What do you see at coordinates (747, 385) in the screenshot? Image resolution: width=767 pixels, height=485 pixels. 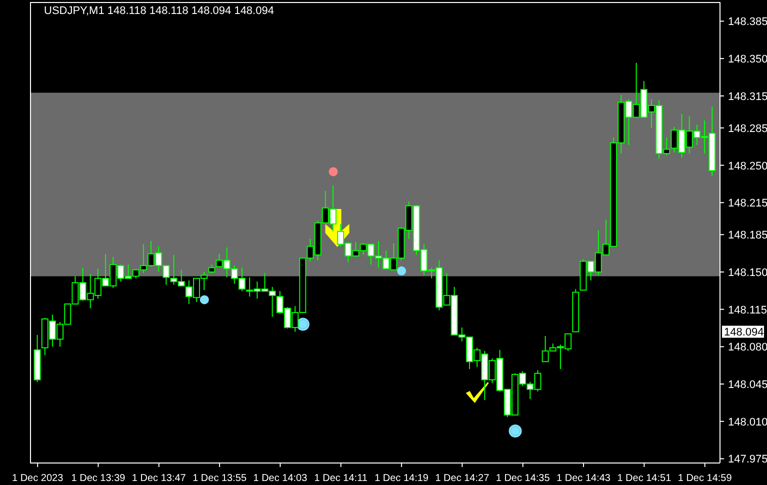 I see `y-tick-label: 148.045` at bounding box center [747, 385].